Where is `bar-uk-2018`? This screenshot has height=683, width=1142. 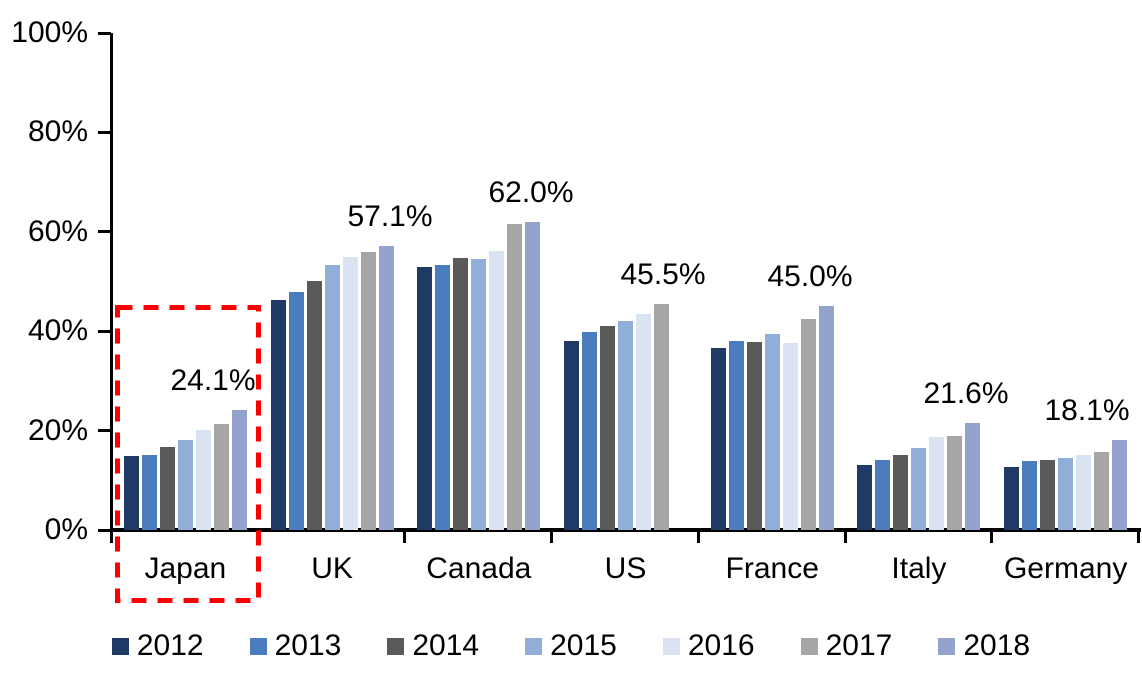
bar-uk-2018 is located at coordinates (386, 388).